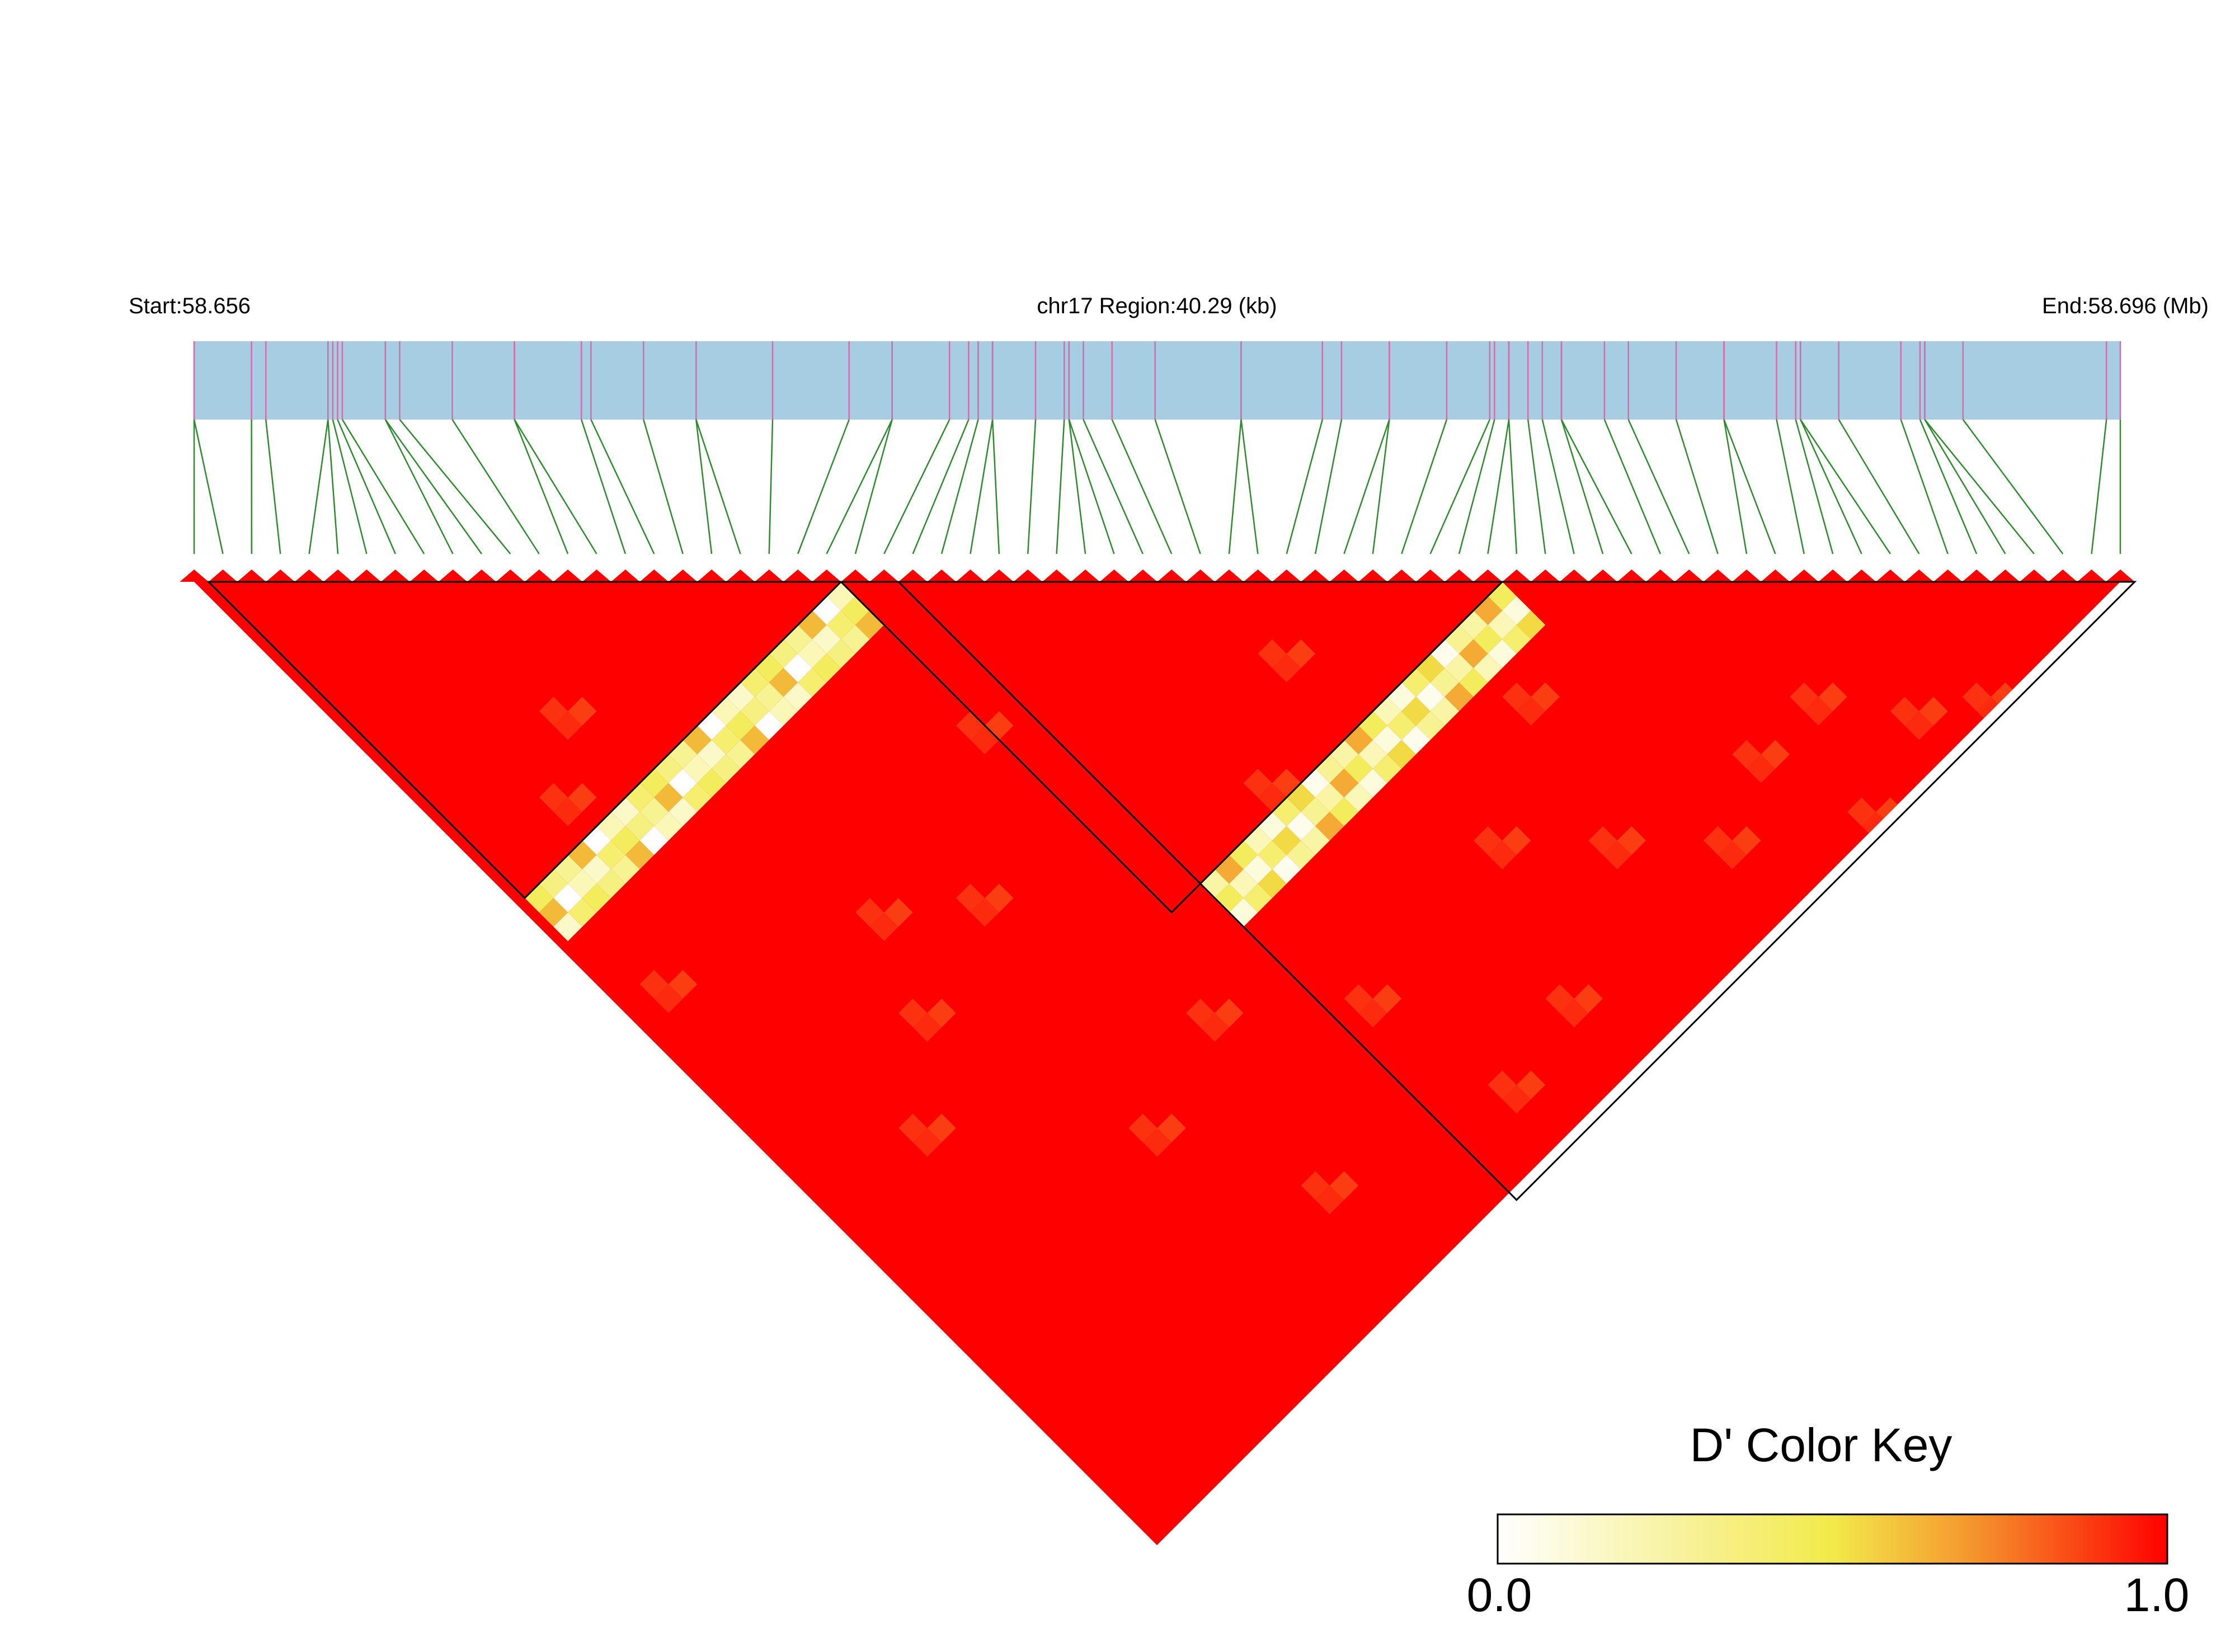  I want to click on region-label: chr17 Region:40.29 (kb), so click(1157, 306).